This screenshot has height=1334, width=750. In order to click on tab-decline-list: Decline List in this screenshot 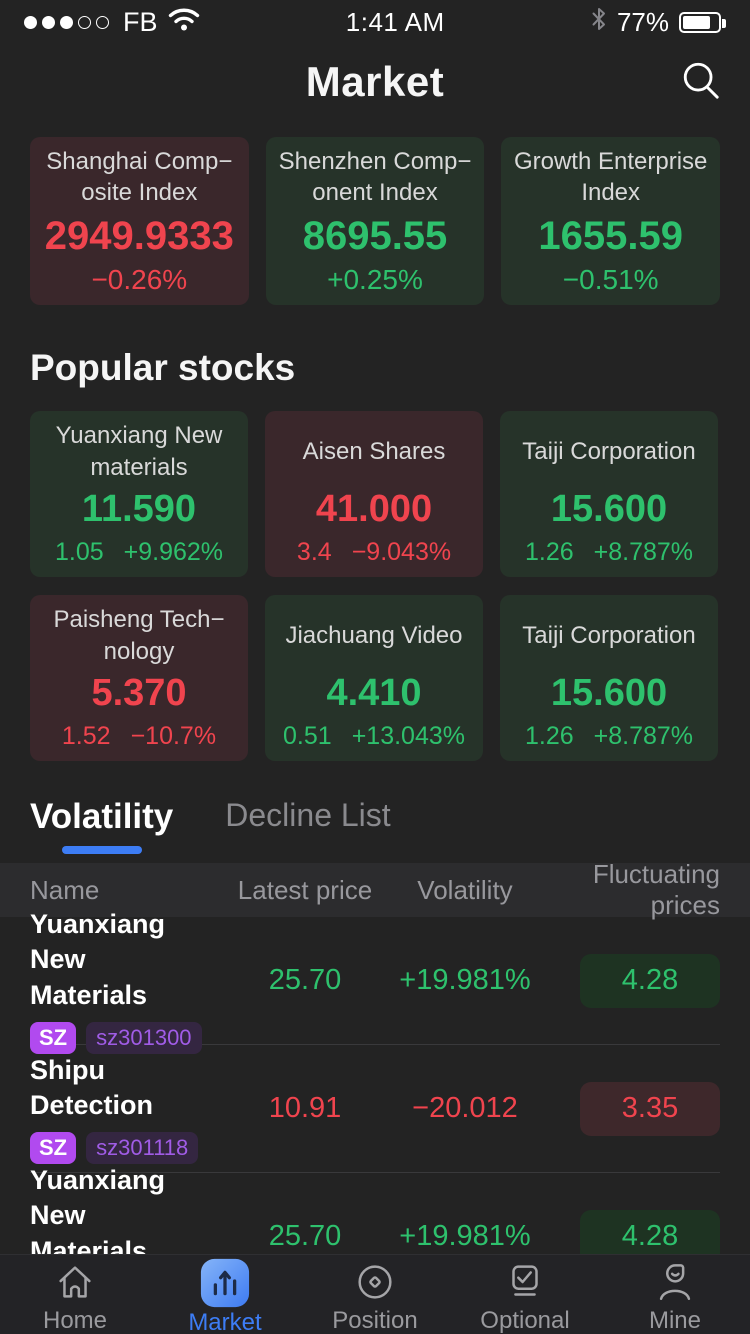, I will do `click(307, 815)`.